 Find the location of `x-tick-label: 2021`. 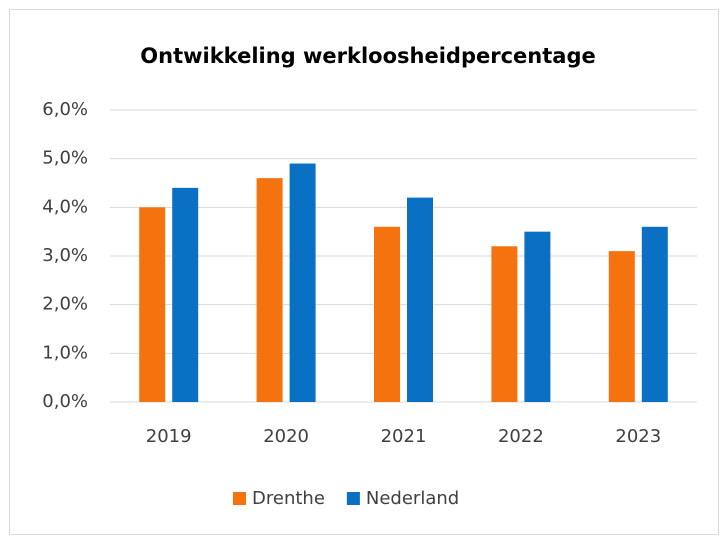

x-tick-label: 2021 is located at coordinates (404, 436).